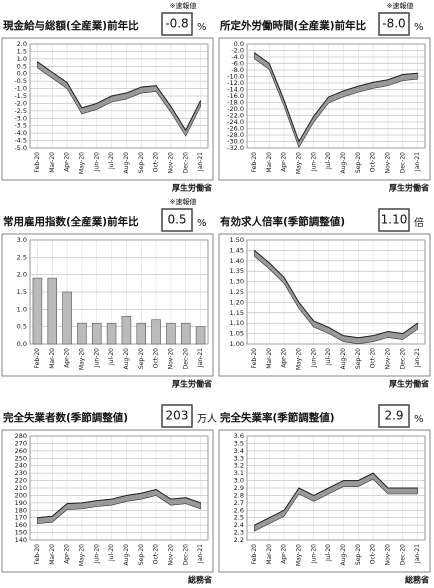 Image resolution: width=434 pixels, height=588 pixels. Describe the element at coordinates (237, 344) in the screenshot. I see `y-tick-label: 1.00` at that location.